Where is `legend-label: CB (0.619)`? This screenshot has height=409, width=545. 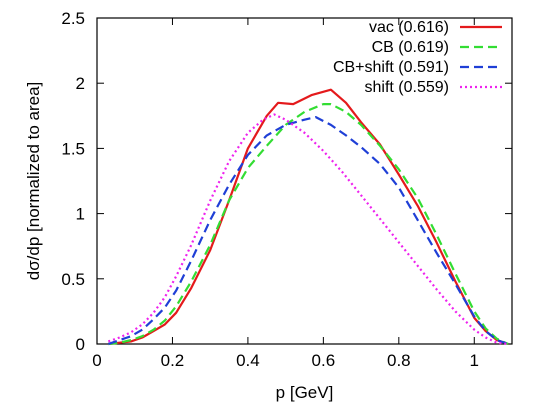
legend-label: CB (0.619) is located at coordinates (410, 47).